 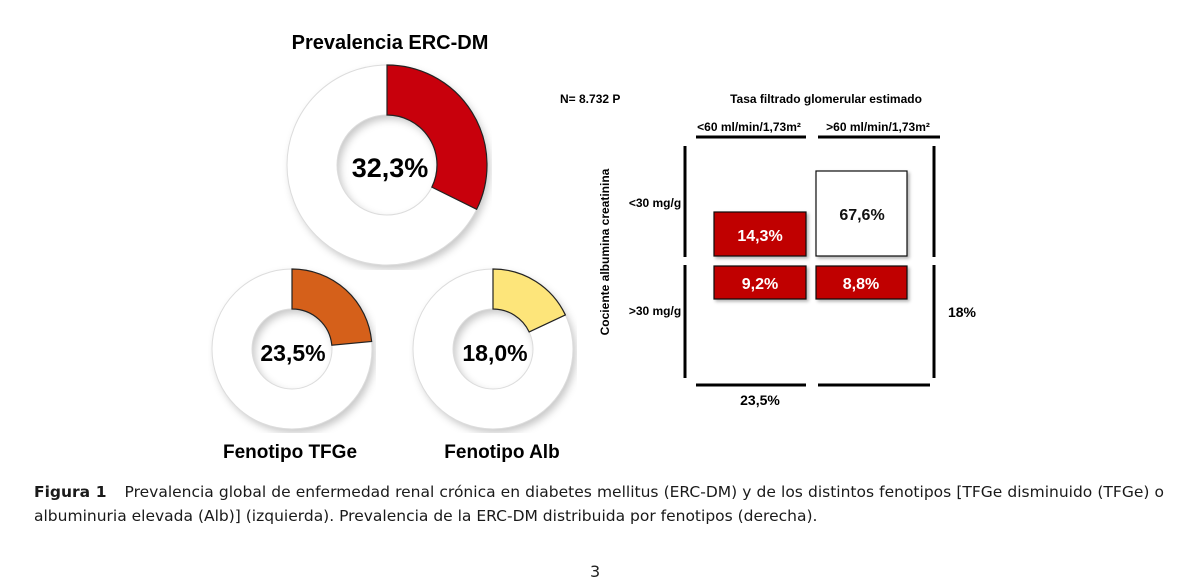 What do you see at coordinates (655, 311) in the screenshot?
I see `row-header-high-acr: >30 mg/g` at bounding box center [655, 311].